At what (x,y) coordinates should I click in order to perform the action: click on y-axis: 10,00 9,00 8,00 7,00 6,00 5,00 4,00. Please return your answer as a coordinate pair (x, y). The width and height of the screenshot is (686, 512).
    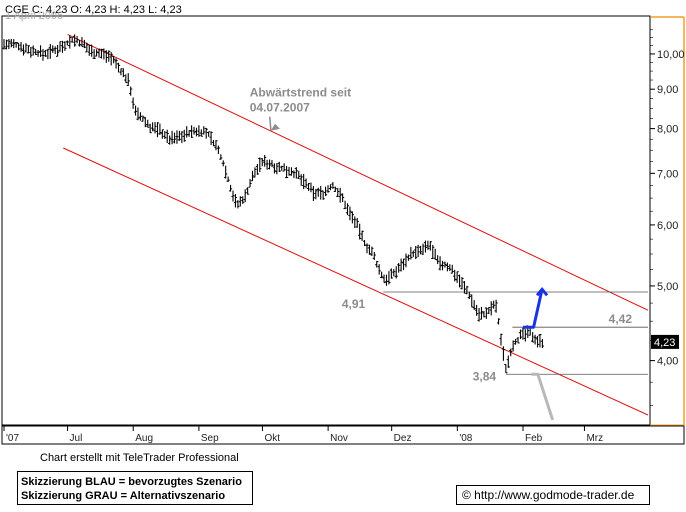
    Looking at the image, I should click on (667, 217).